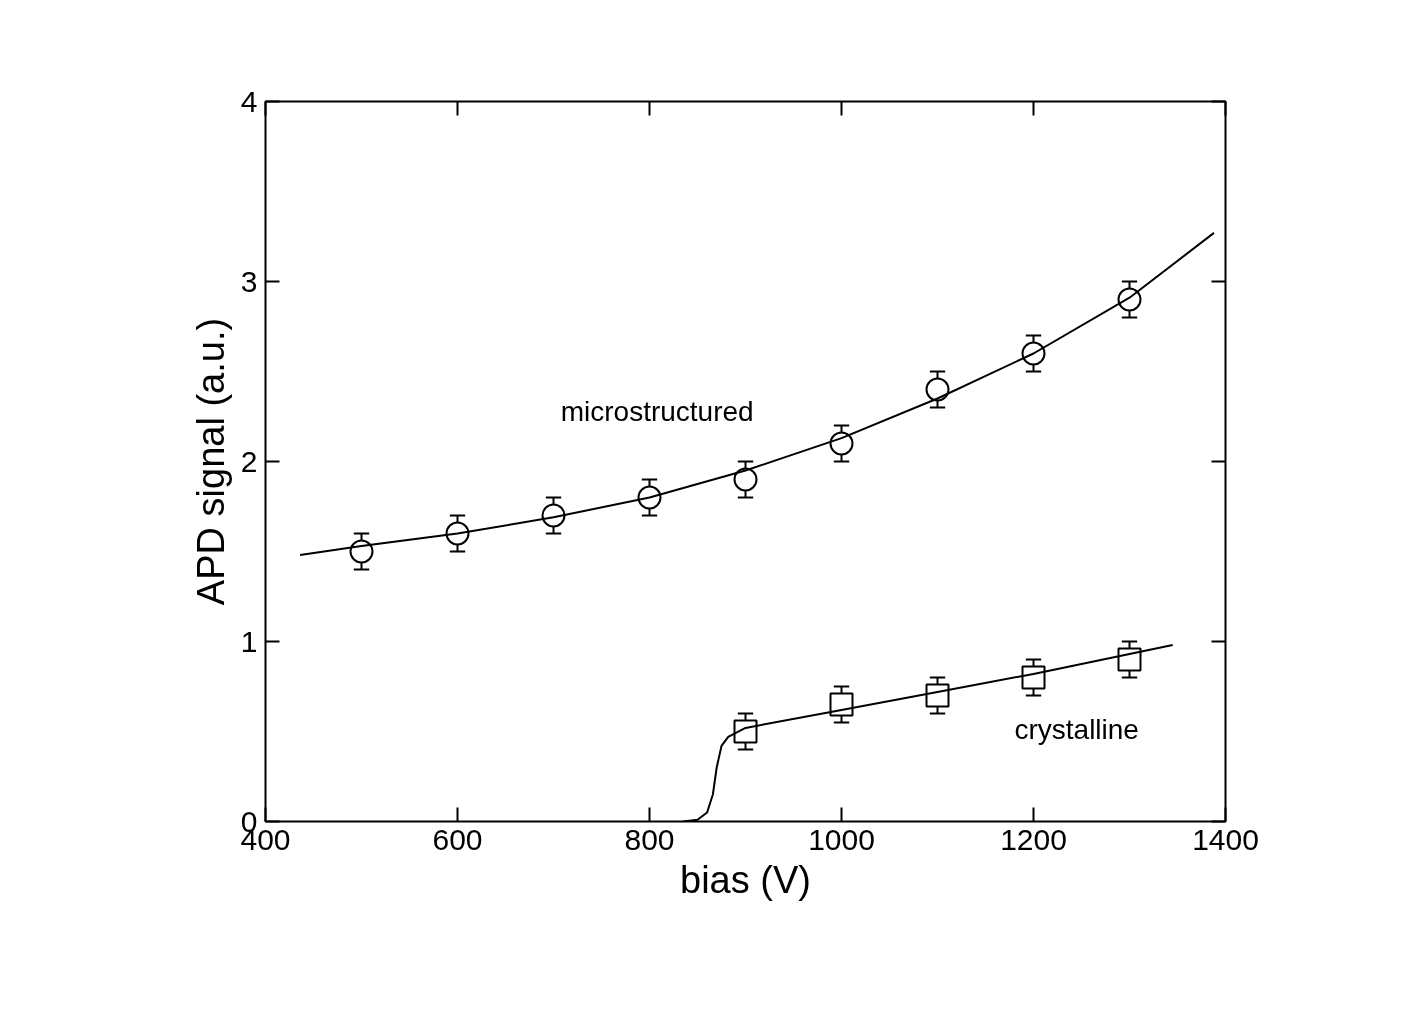  Describe the element at coordinates (210, 461) in the screenshot. I see `y-axis-title: APD signal (a.u.)` at that location.